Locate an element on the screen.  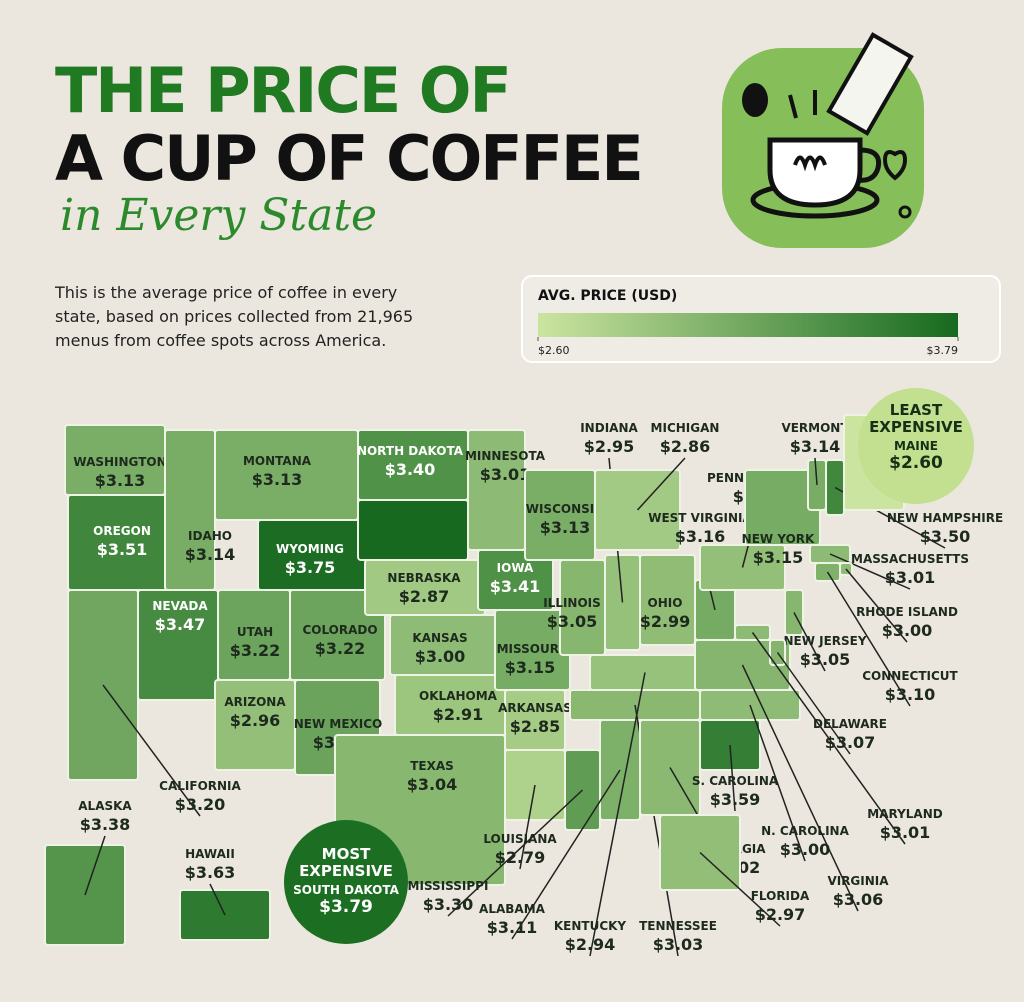
state-name: KENTUCKY is located at coordinates (590, 926).